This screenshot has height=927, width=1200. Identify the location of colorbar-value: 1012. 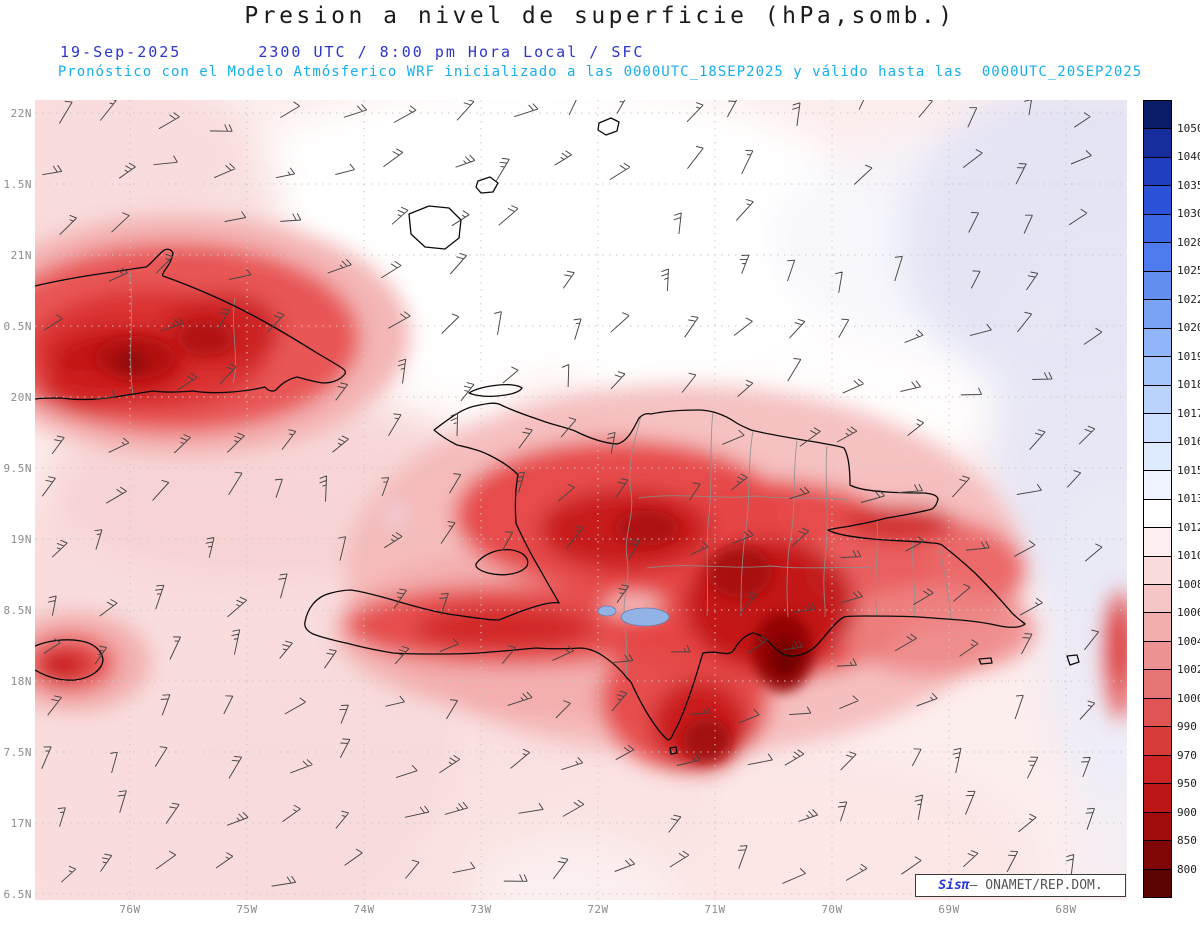
(1188, 527).